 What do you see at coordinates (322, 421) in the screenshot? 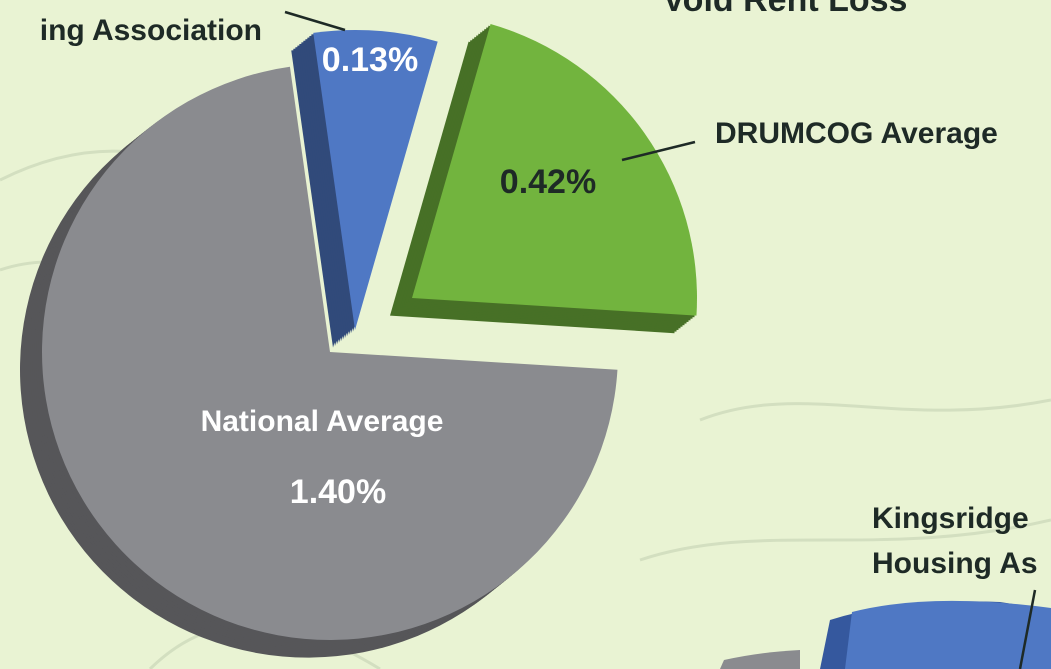
I see `slice-label: National Average` at bounding box center [322, 421].